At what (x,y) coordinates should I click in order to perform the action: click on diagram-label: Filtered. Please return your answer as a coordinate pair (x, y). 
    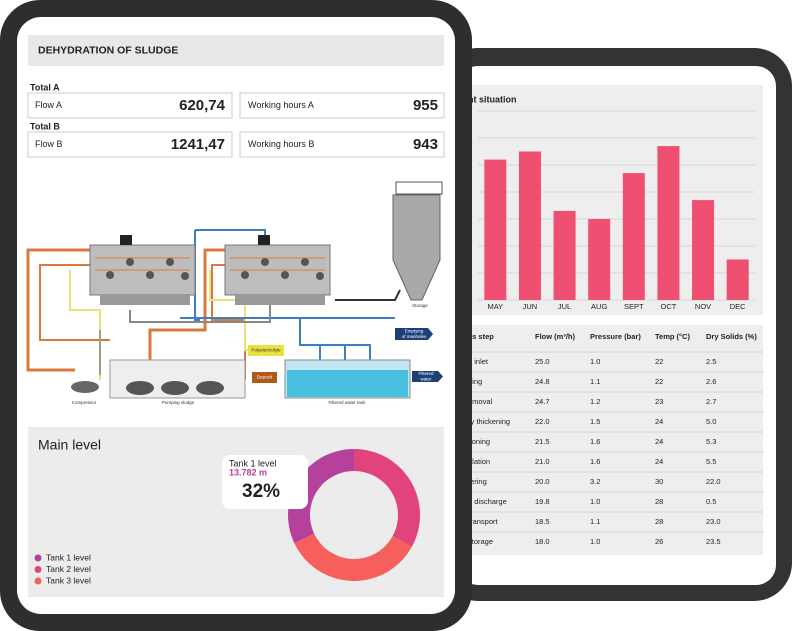
    Looking at the image, I should click on (426, 373).